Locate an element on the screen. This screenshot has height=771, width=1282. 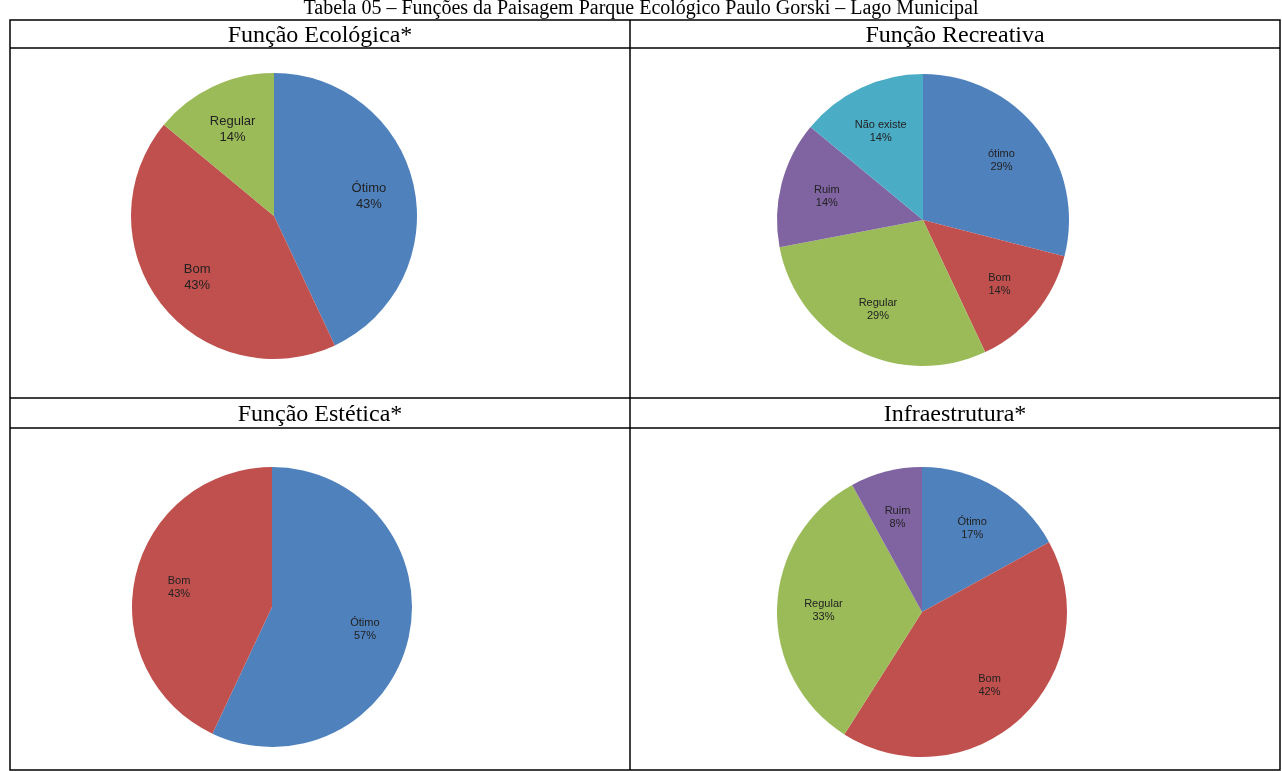
data-label: 33% is located at coordinates (823, 615).